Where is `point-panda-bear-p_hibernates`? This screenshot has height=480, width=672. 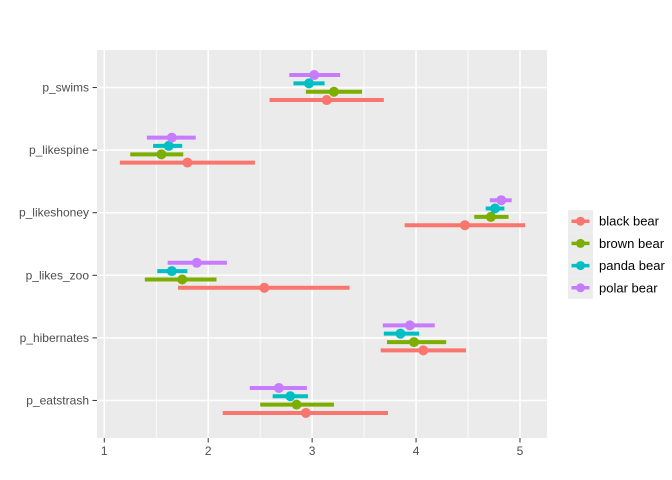 point-panda-bear-p_hibernates is located at coordinates (400, 333).